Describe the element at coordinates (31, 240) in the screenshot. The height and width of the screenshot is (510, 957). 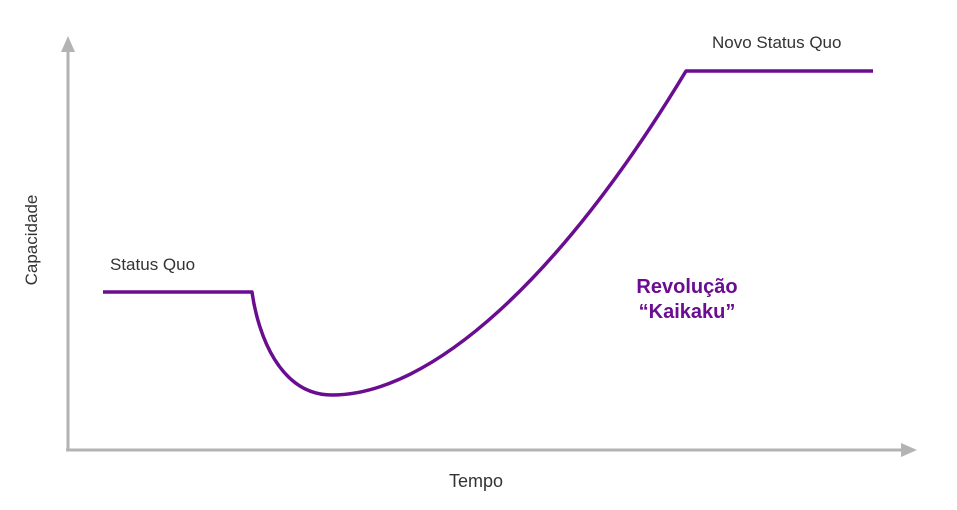
I see `y-axis-label: Capacidade` at that location.